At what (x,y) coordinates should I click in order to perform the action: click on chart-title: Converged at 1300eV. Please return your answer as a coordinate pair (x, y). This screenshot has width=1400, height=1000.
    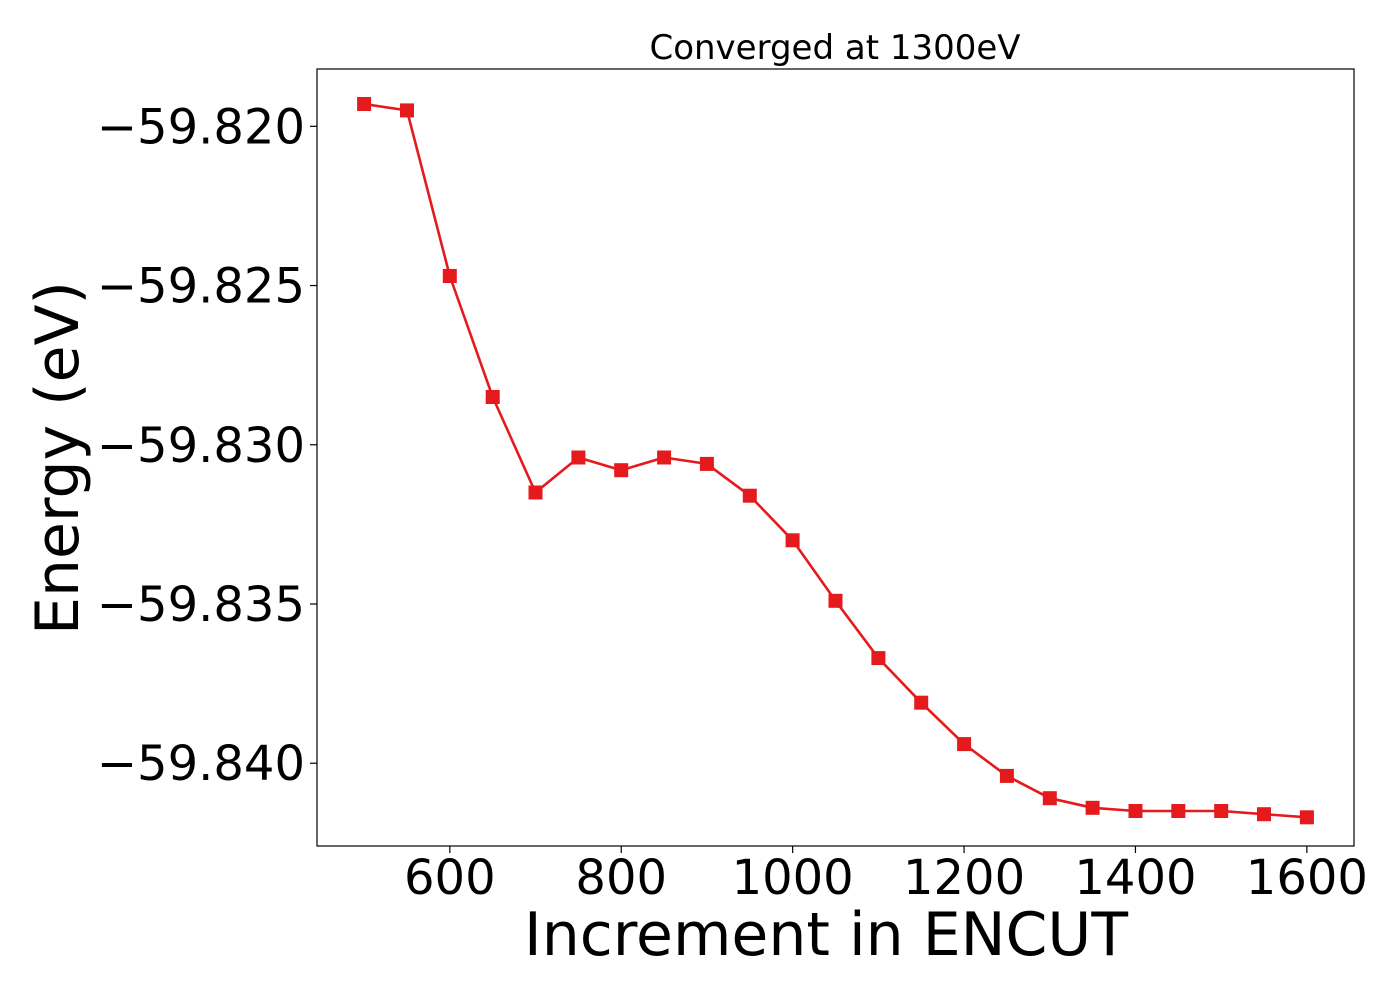
    Looking at the image, I should click on (834, 48).